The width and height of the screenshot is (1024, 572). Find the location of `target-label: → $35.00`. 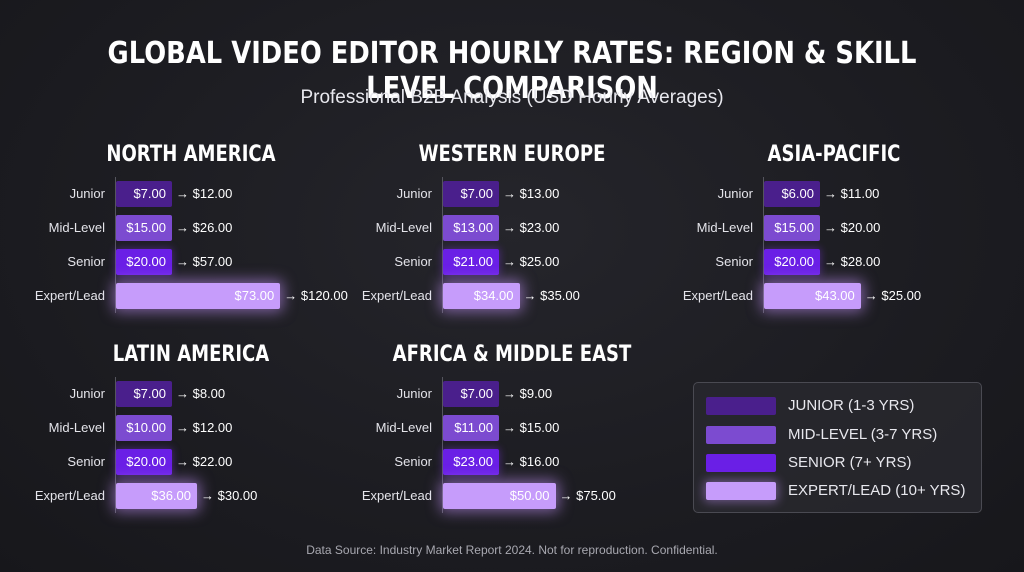

target-label: → $35.00 is located at coordinates (551, 295).